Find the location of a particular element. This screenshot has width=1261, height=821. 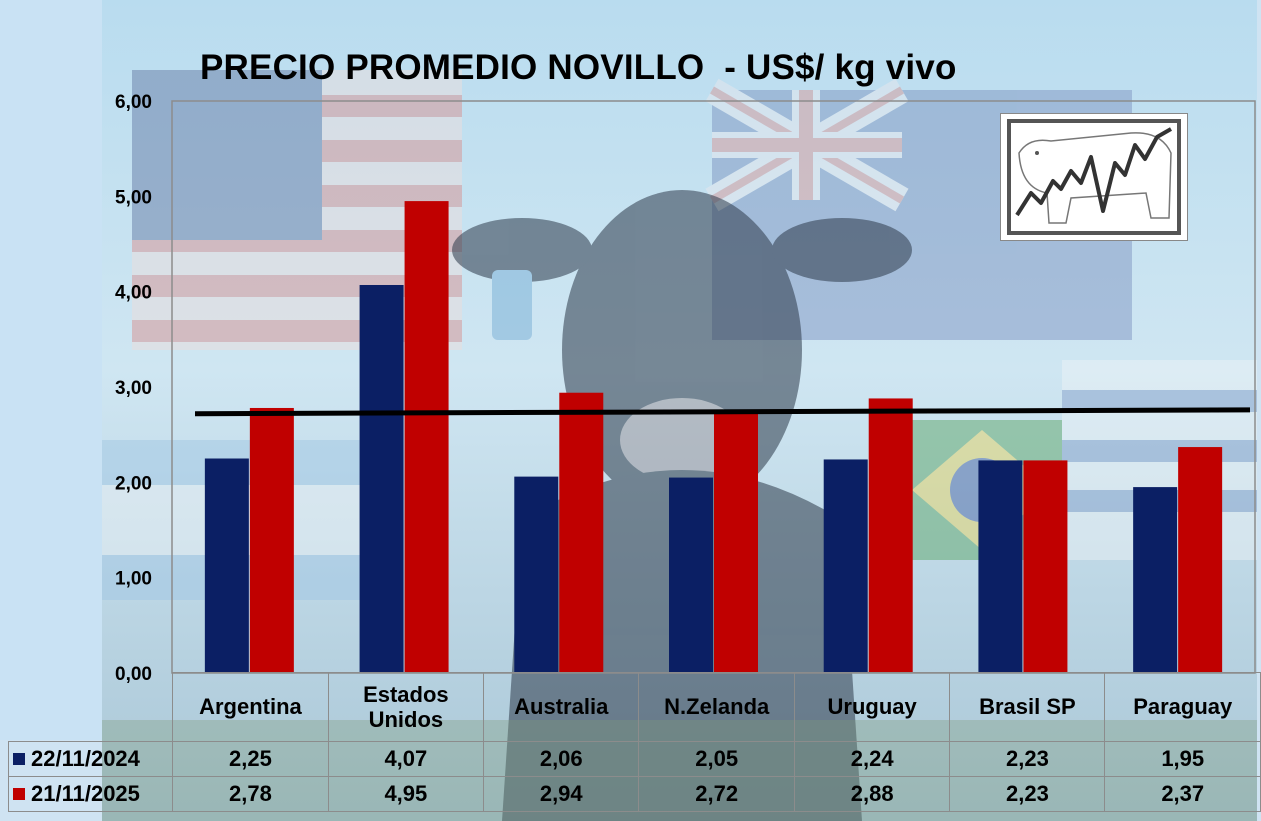

table-corner is located at coordinates (91, 707).